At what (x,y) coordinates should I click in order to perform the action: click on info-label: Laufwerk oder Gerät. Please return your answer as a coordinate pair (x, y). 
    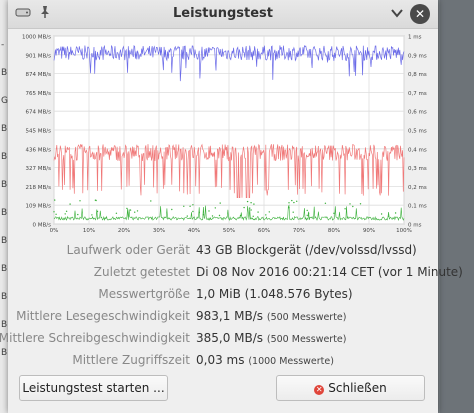
    Looking at the image, I should click on (128, 250).